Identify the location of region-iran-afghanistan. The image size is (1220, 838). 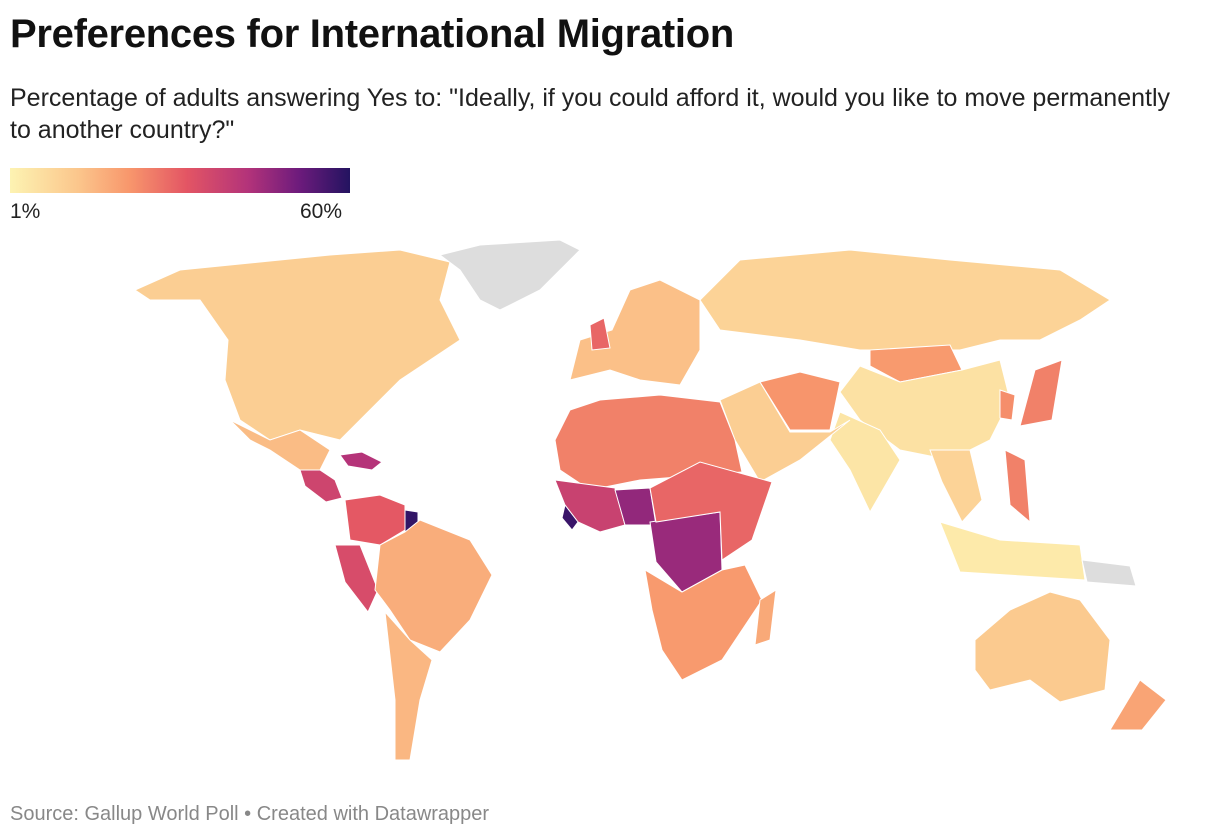
(800, 401).